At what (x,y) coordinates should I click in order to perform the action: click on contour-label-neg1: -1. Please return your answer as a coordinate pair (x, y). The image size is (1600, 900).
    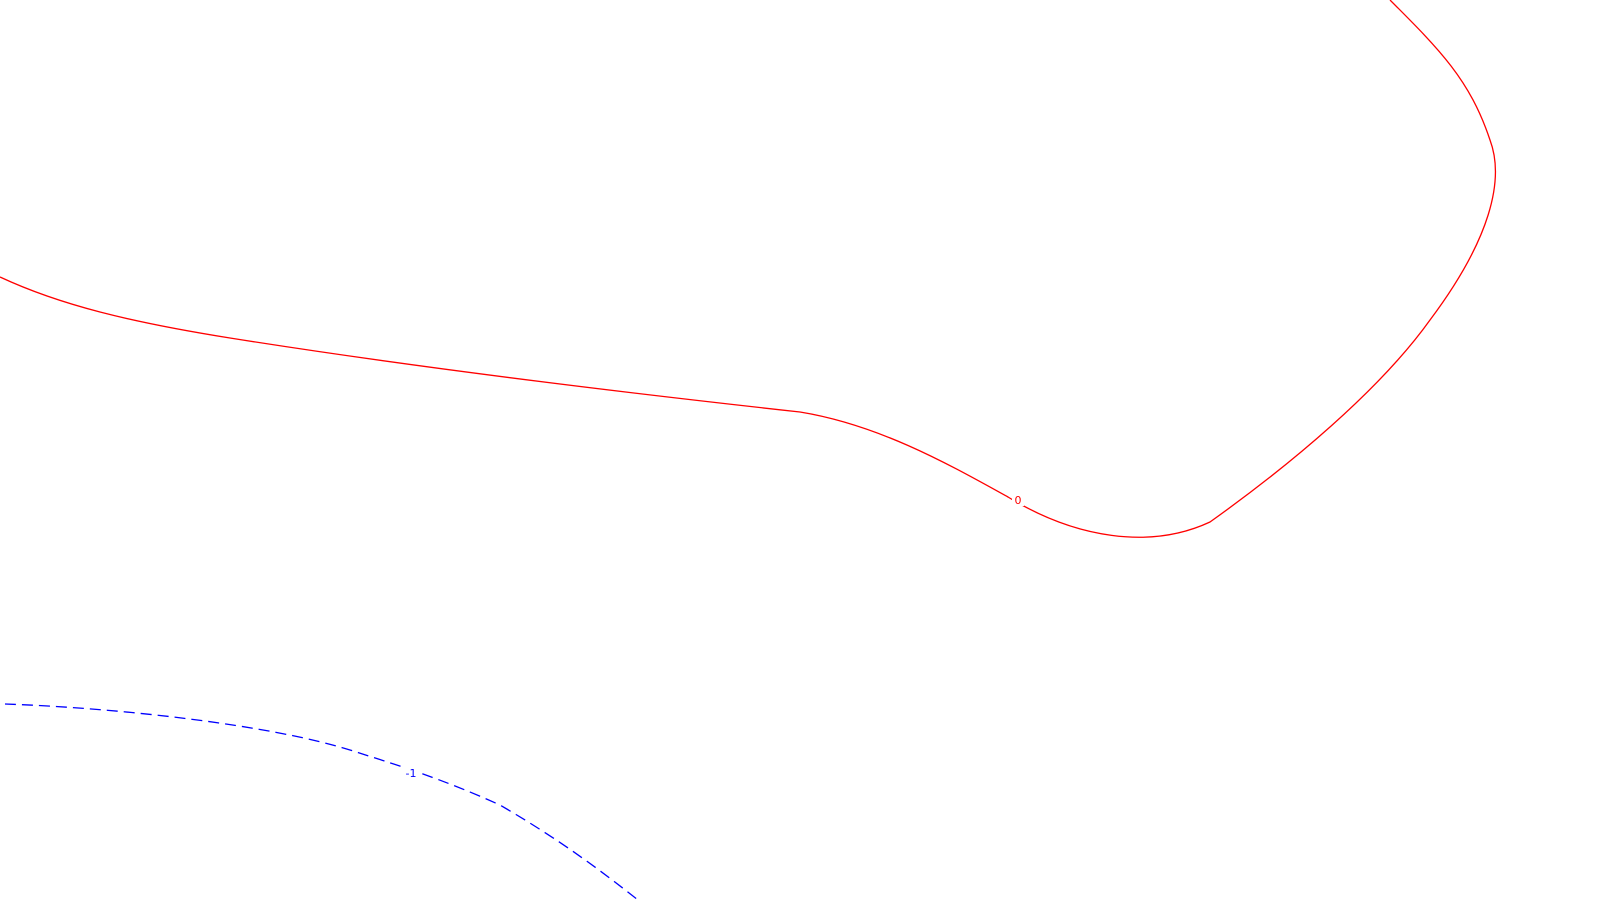
    Looking at the image, I should click on (411, 773).